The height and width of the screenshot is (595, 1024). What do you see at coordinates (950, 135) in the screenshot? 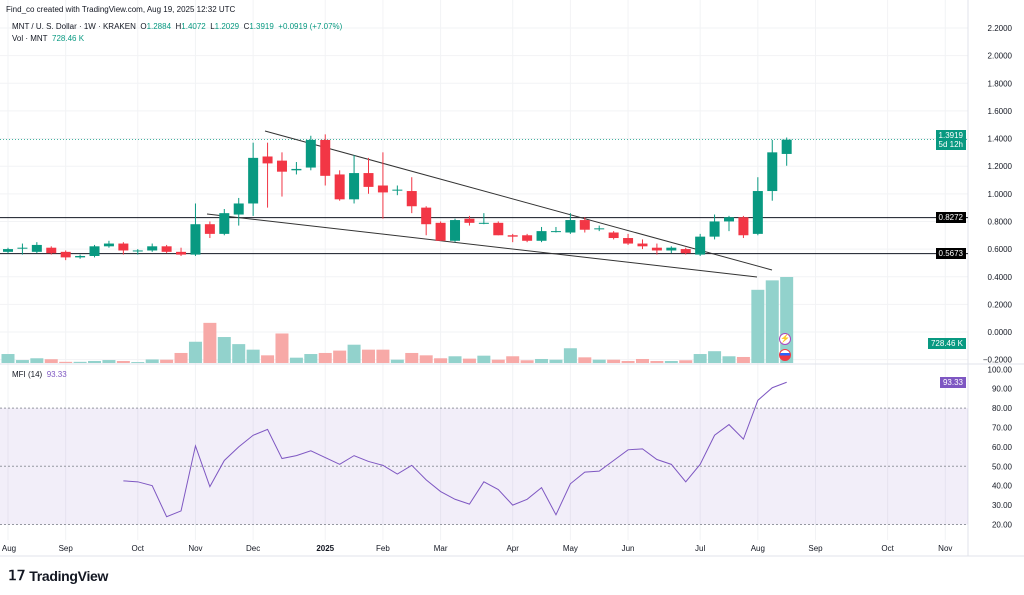
I see `last-price: 1.3919` at bounding box center [950, 135].